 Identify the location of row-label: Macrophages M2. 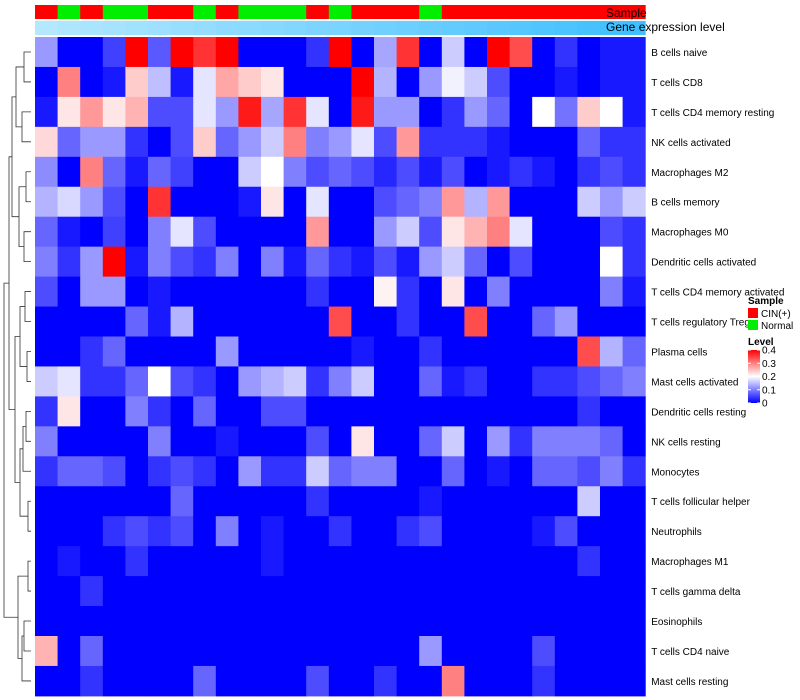
(690, 173).